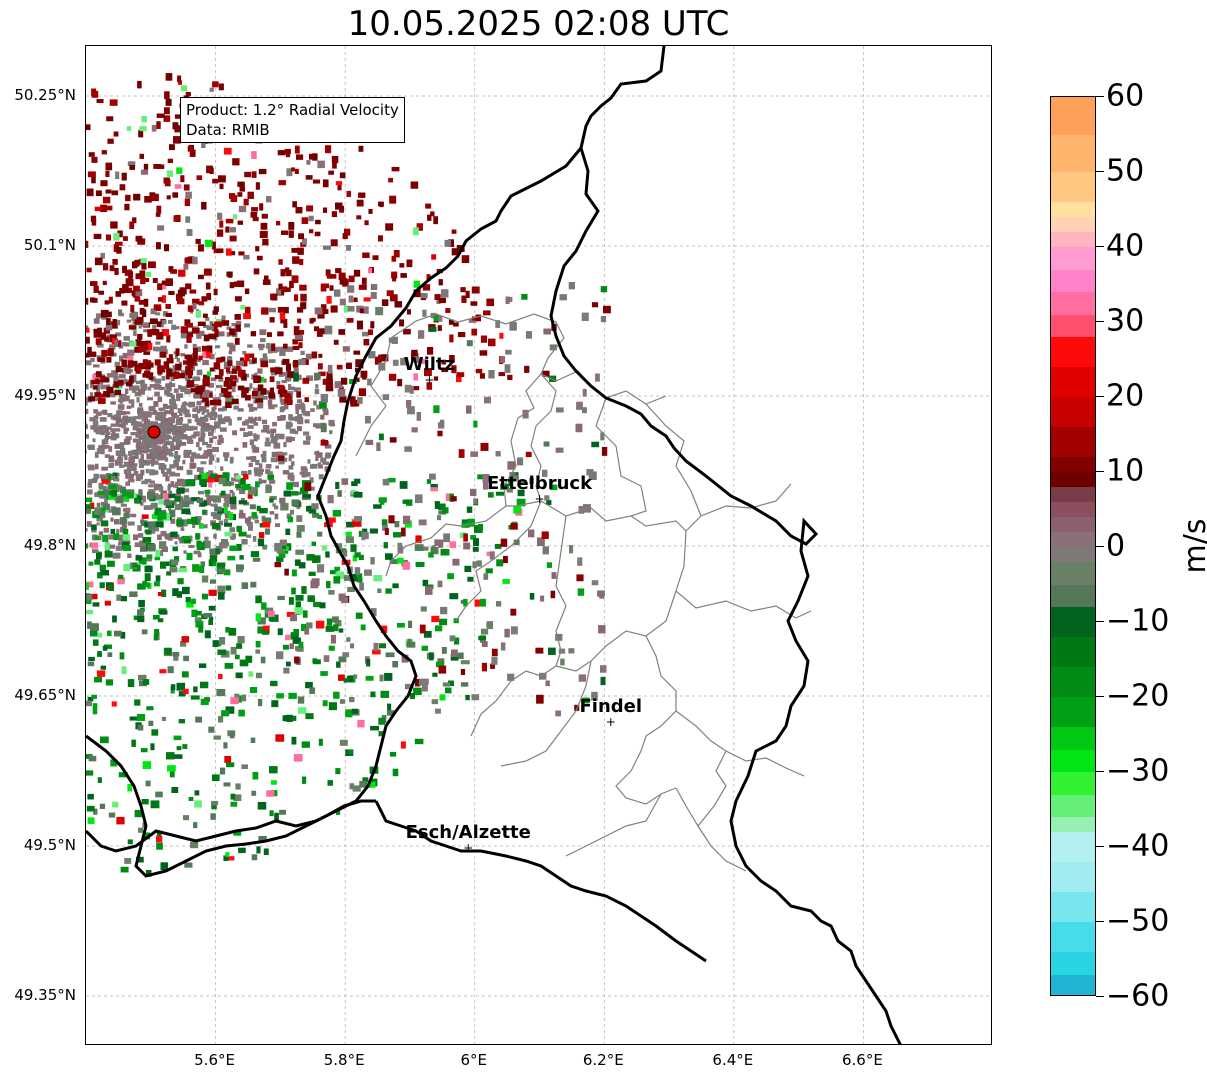 This screenshot has width=1207, height=1081. What do you see at coordinates (1116, 546) in the screenshot?
I see `colorbar-tick-label: 0` at bounding box center [1116, 546].